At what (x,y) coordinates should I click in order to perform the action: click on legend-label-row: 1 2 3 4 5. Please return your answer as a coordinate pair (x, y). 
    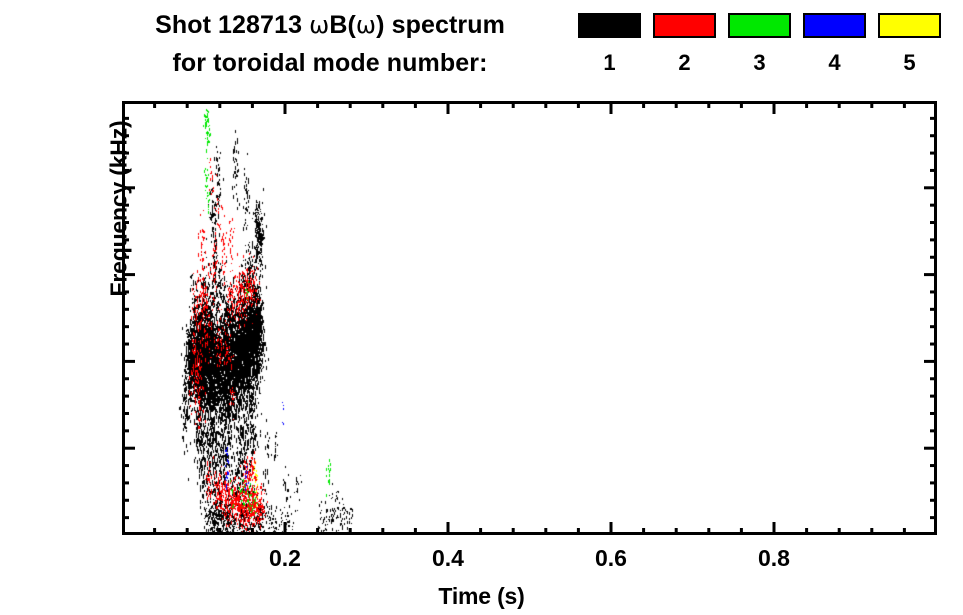
    Looking at the image, I should click on (759, 63).